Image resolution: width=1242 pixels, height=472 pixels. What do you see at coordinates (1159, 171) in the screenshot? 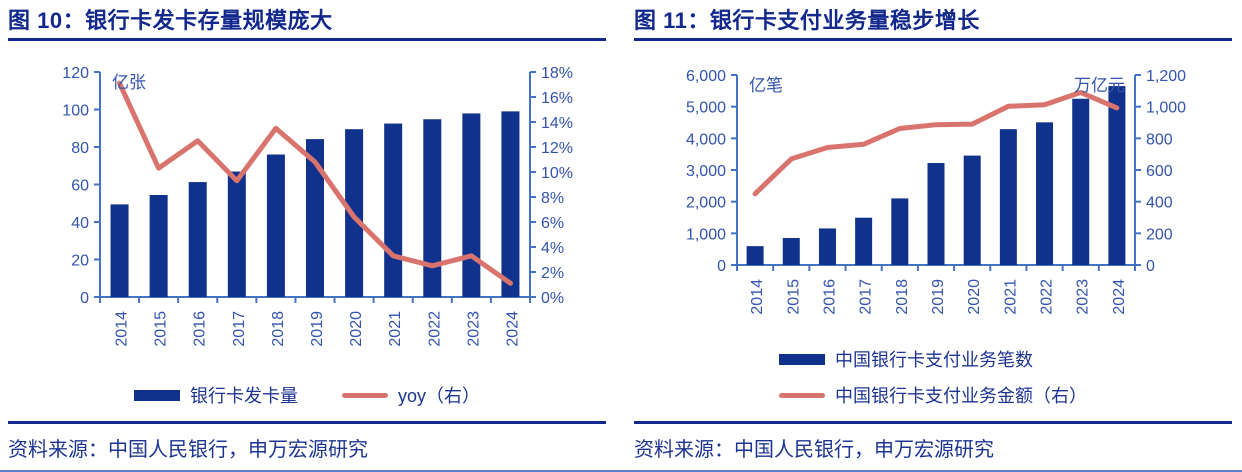
I see `svg-text: 600` at bounding box center [1159, 171].